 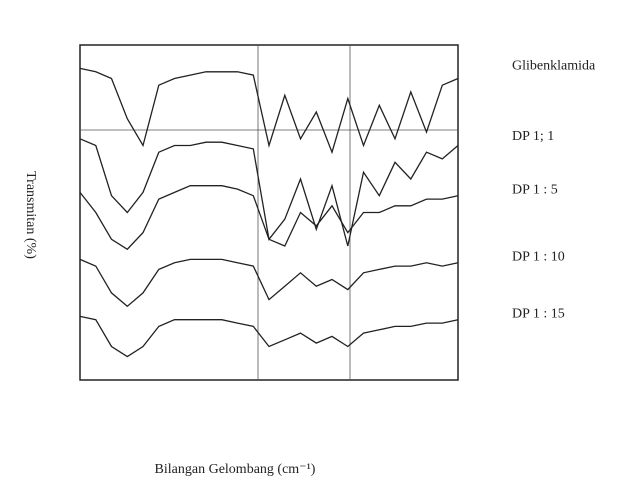 What do you see at coordinates (535, 190) in the screenshot?
I see `series-label: DP 1 : 5` at bounding box center [535, 190].